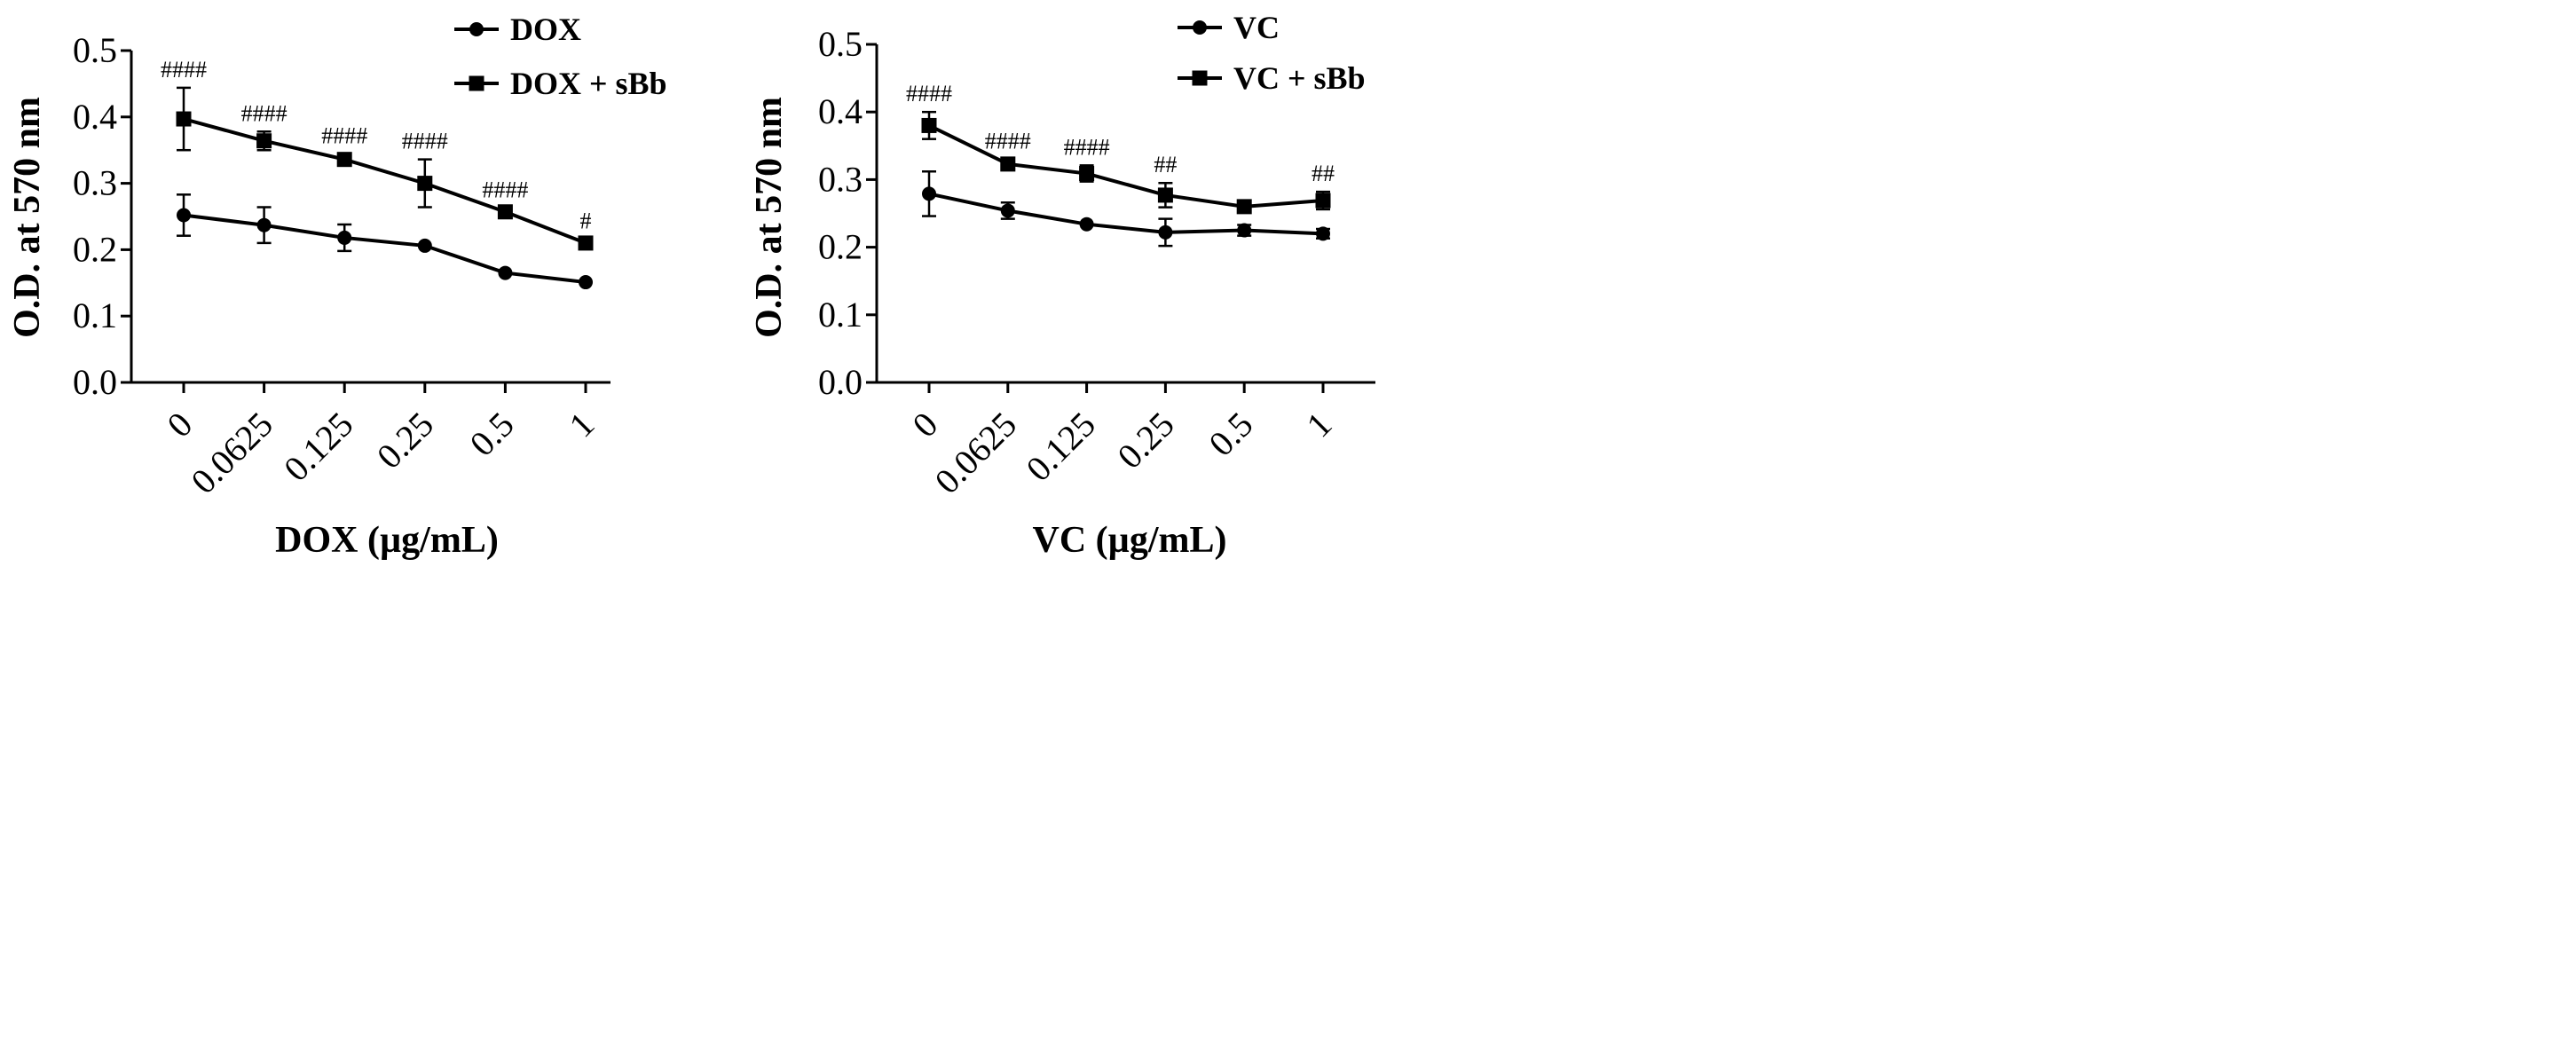 The width and height of the screenshot is (2576, 1047). What do you see at coordinates (588, 83) in the screenshot?
I see `legend-label: DOX + sBb` at bounding box center [588, 83].